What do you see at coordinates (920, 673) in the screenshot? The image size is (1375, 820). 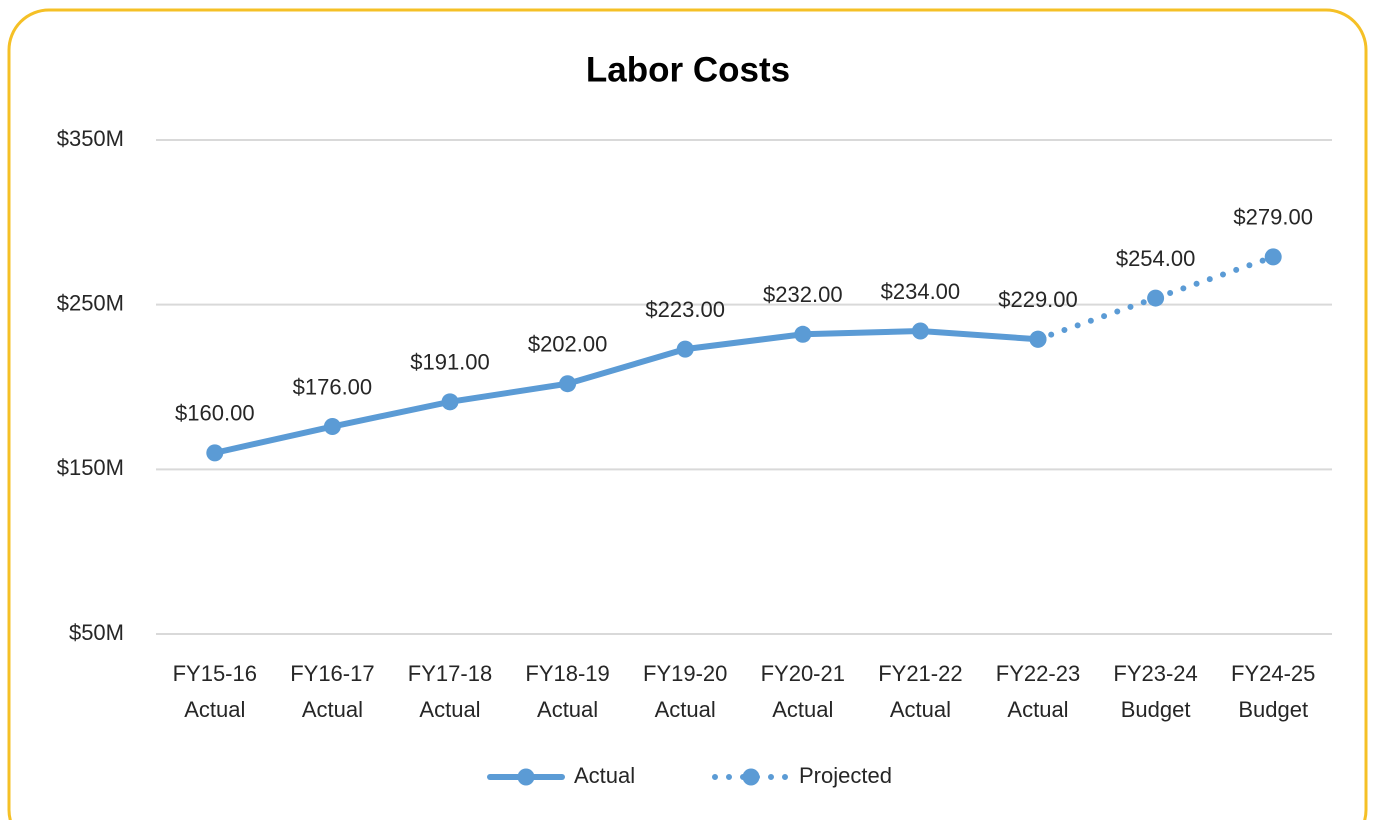 I see `x-tick-label: FY21-22` at bounding box center [920, 673].